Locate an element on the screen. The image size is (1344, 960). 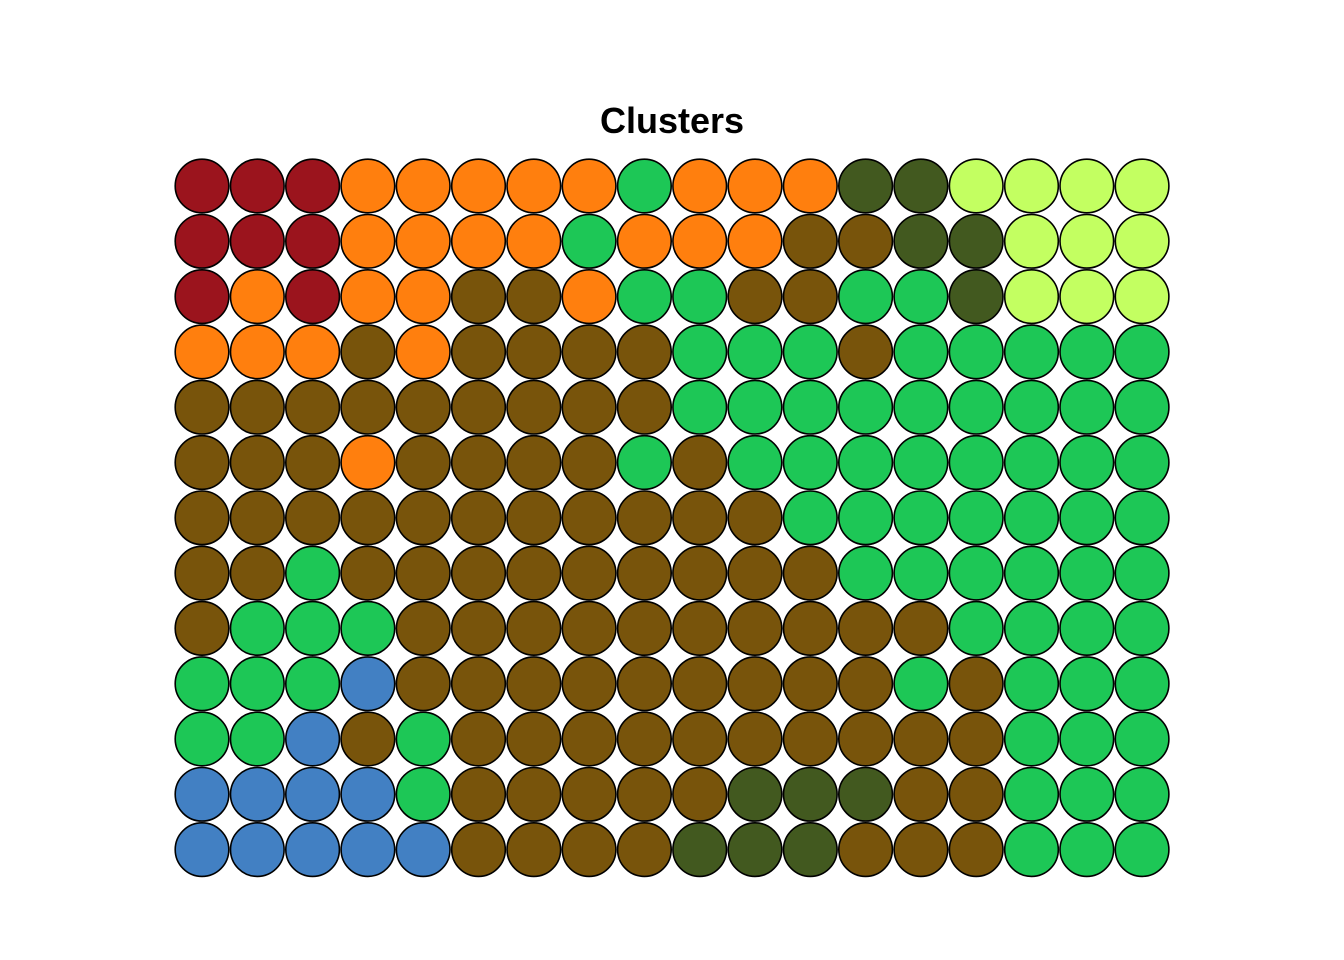
cluster-cell-r11-c18 is located at coordinates (1142, 739).